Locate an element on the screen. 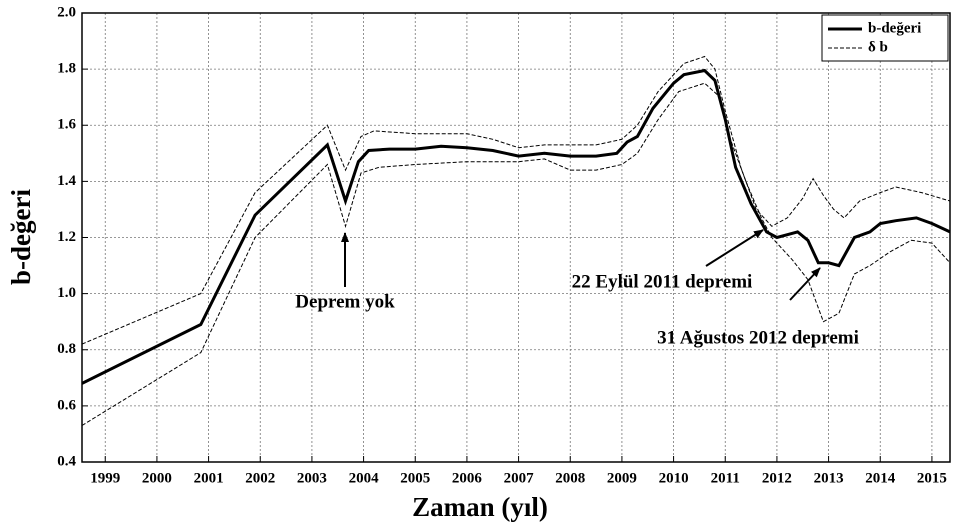 This screenshot has height=528, width=953. x-axis-label: Zaman (yıl) is located at coordinates (480, 507).